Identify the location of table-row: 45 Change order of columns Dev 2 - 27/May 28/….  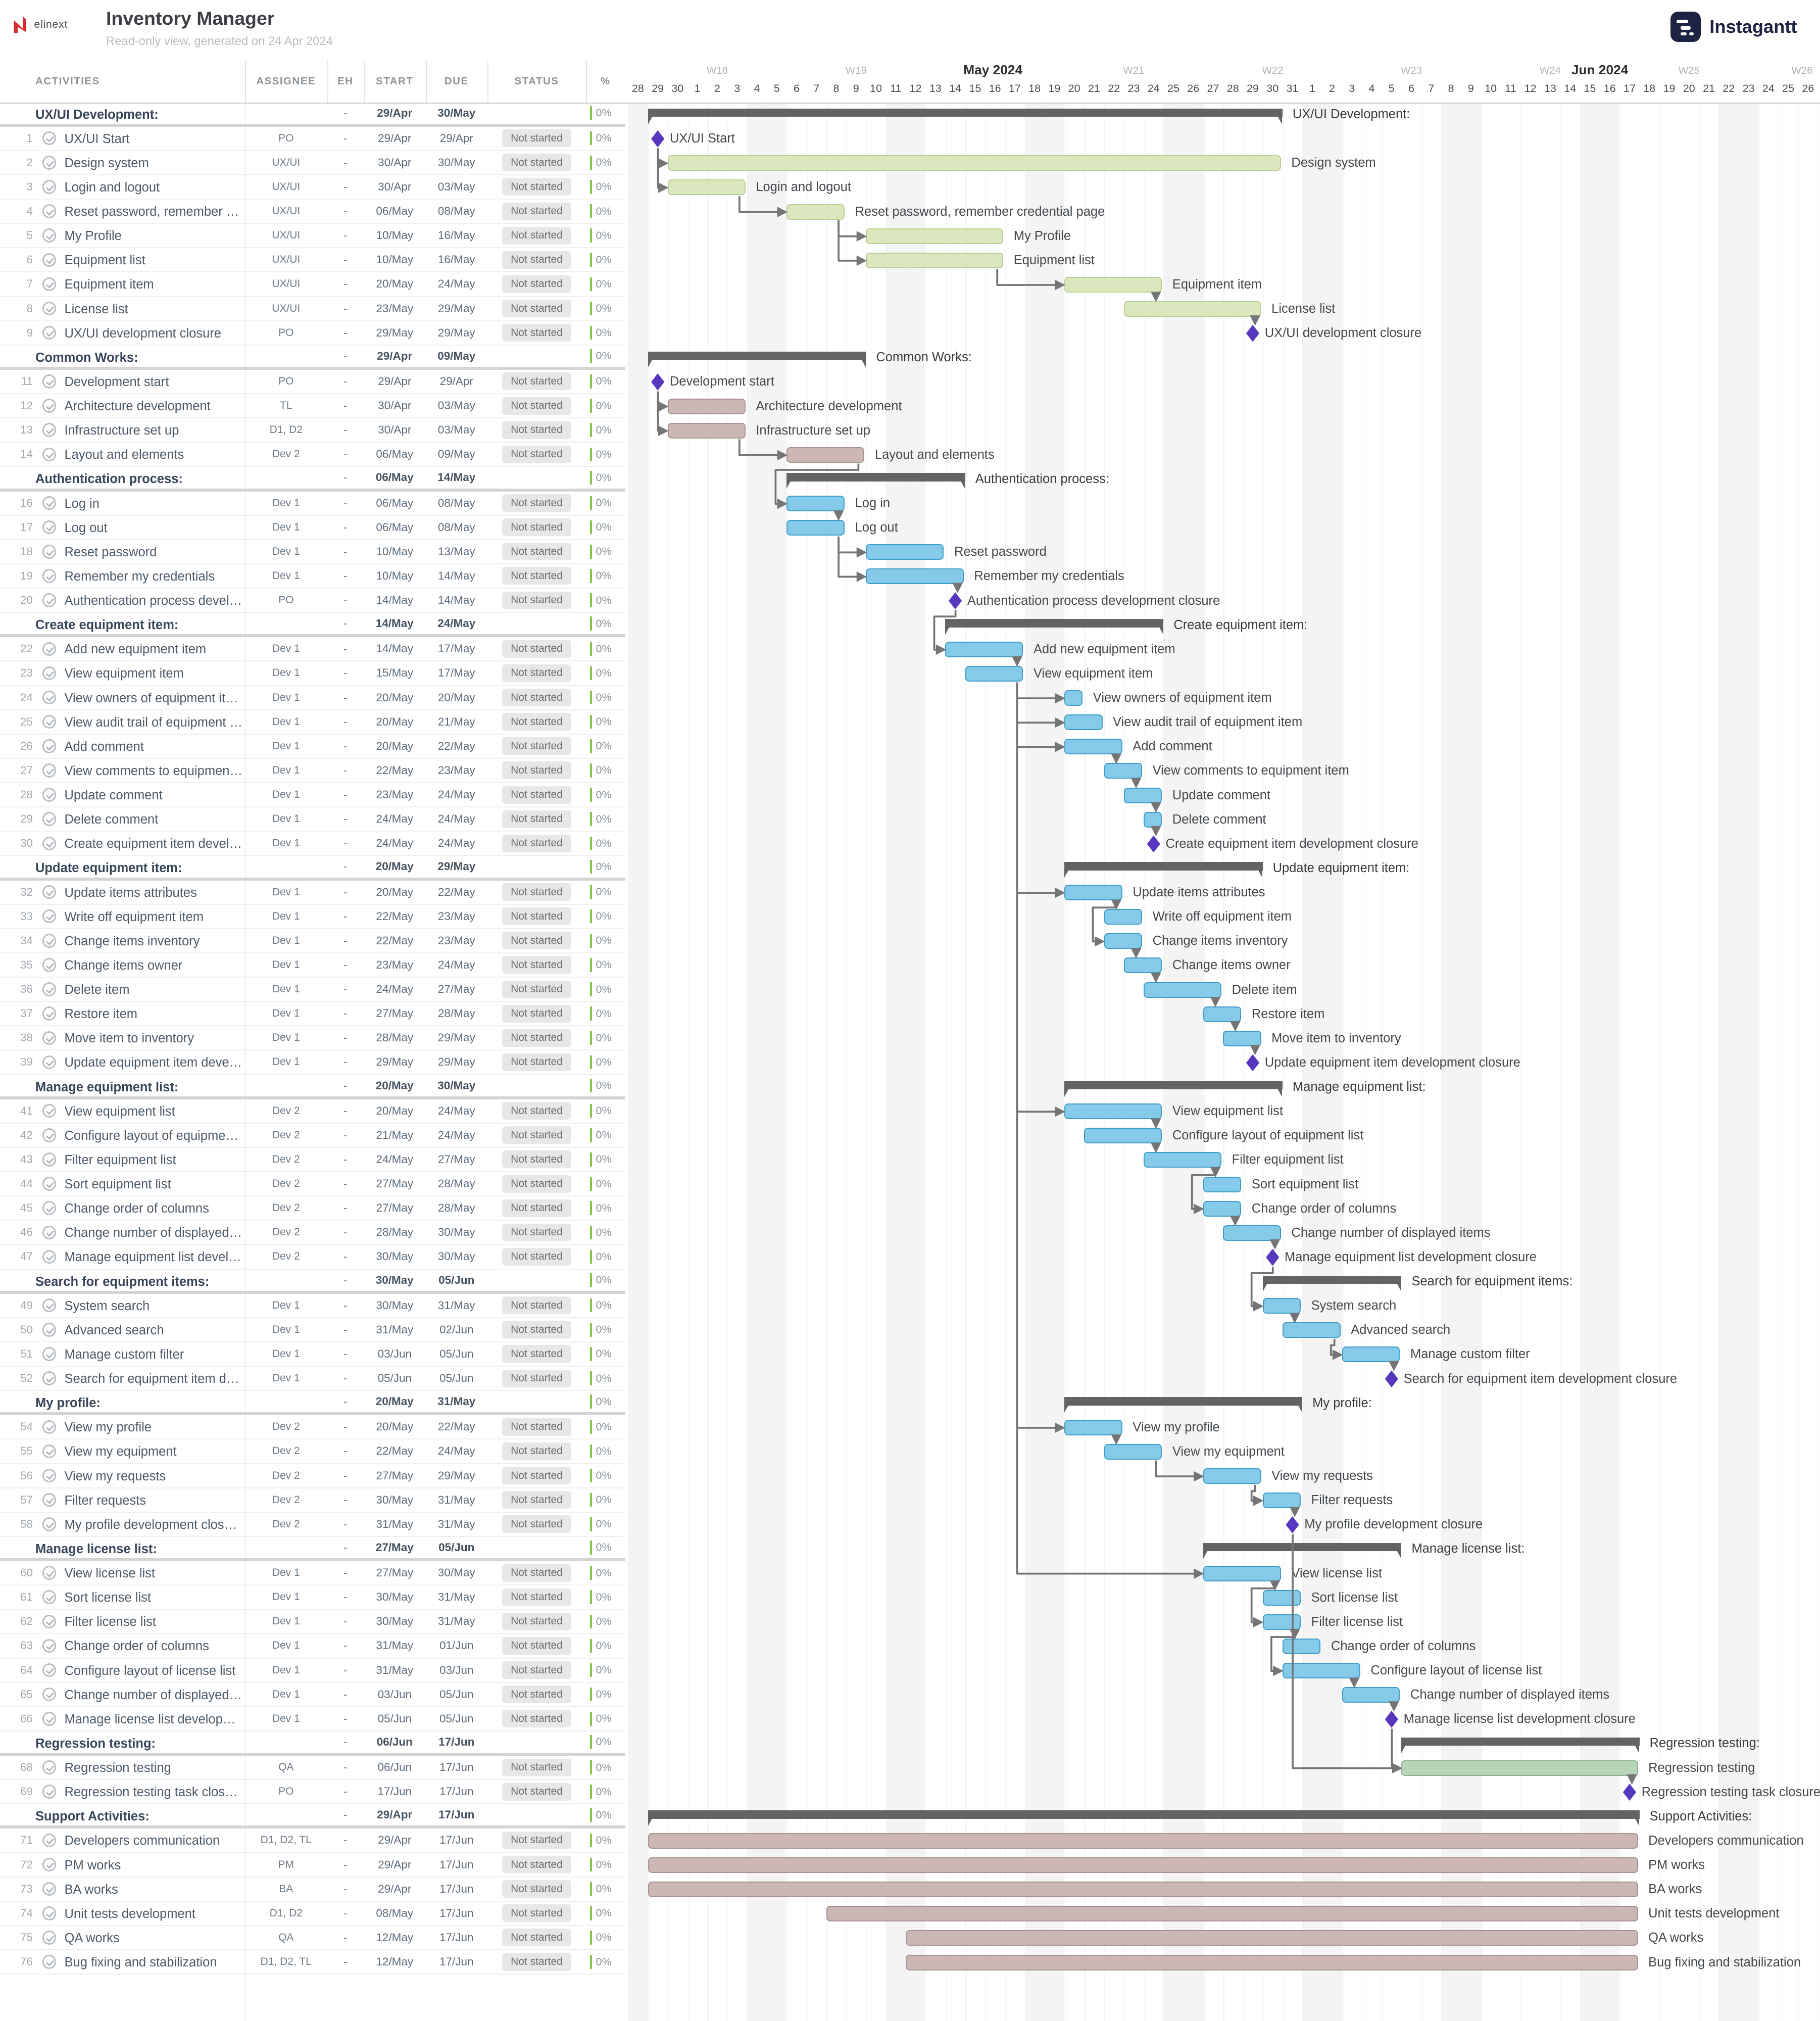
(312, 1208).